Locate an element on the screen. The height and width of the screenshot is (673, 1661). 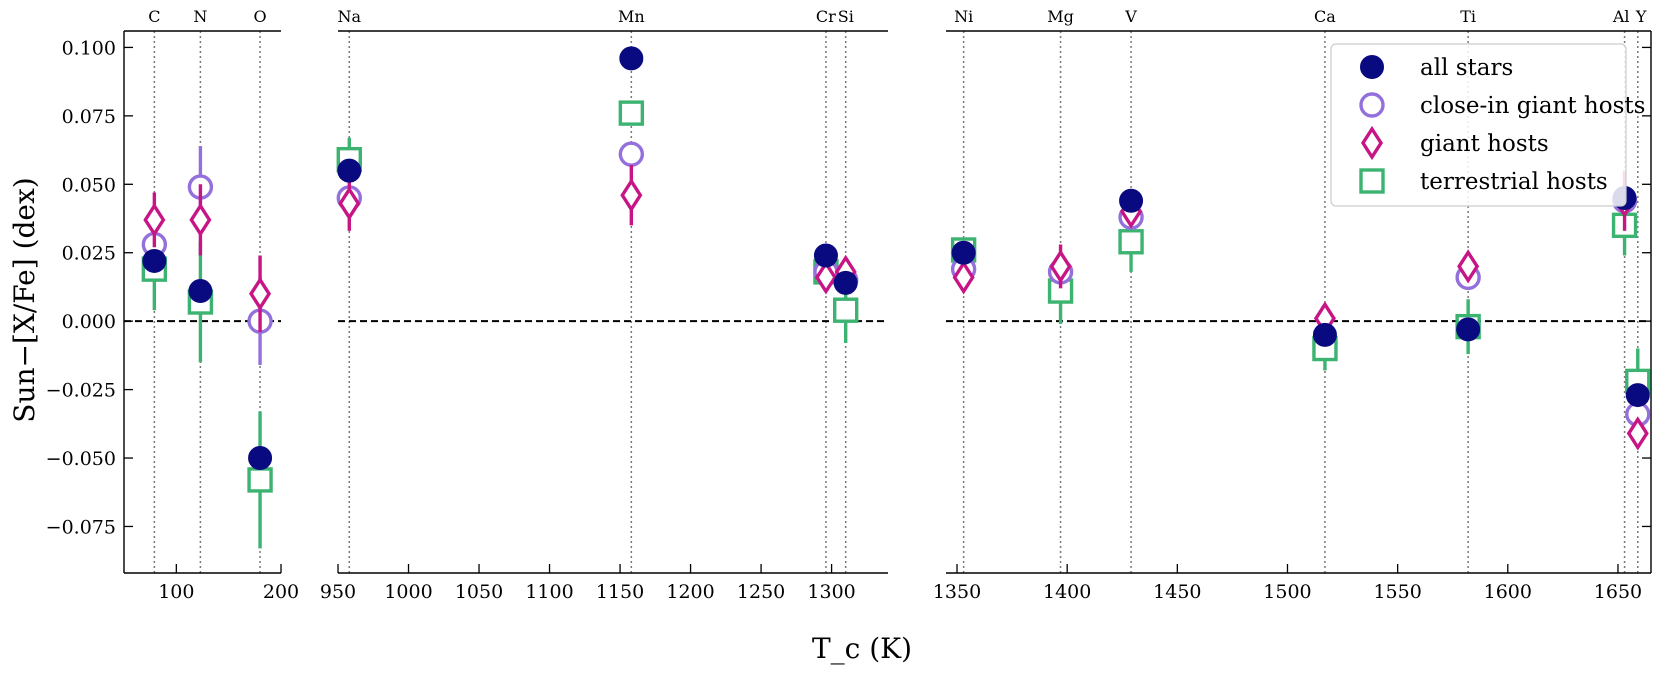
legend-marker-giant-hosts is located at coordinates (1372, 143).